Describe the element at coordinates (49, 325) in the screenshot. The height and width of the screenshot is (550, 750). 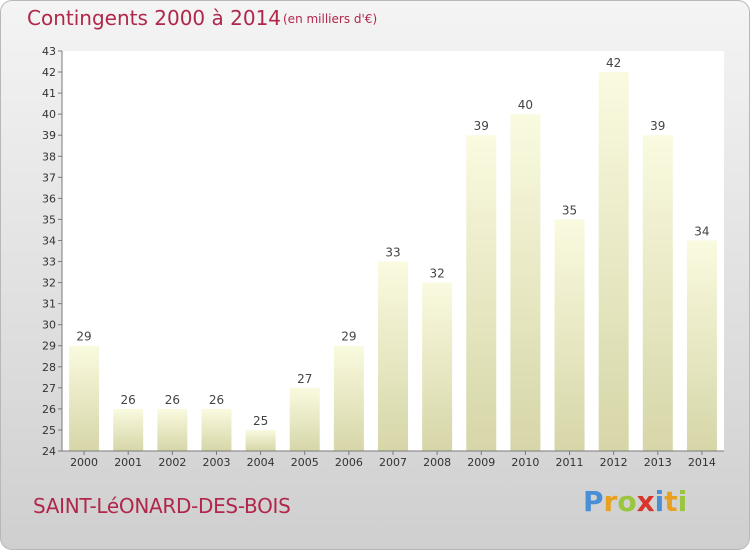
I see `y-tick-label: 30` at that location.